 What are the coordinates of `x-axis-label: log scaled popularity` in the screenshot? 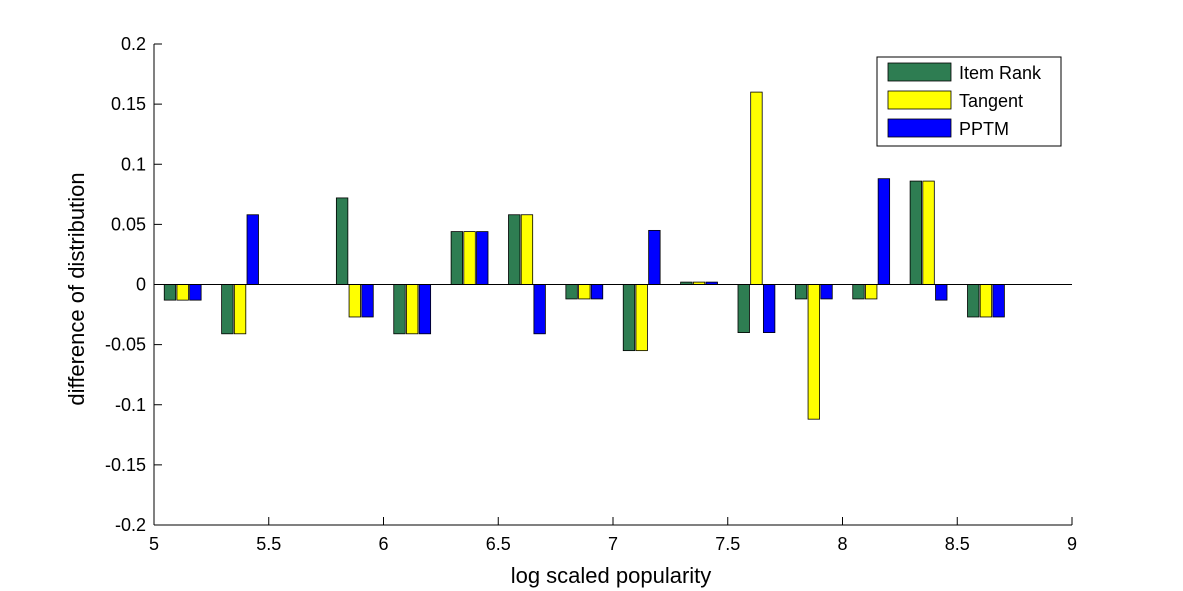 It's located at (611, 575).